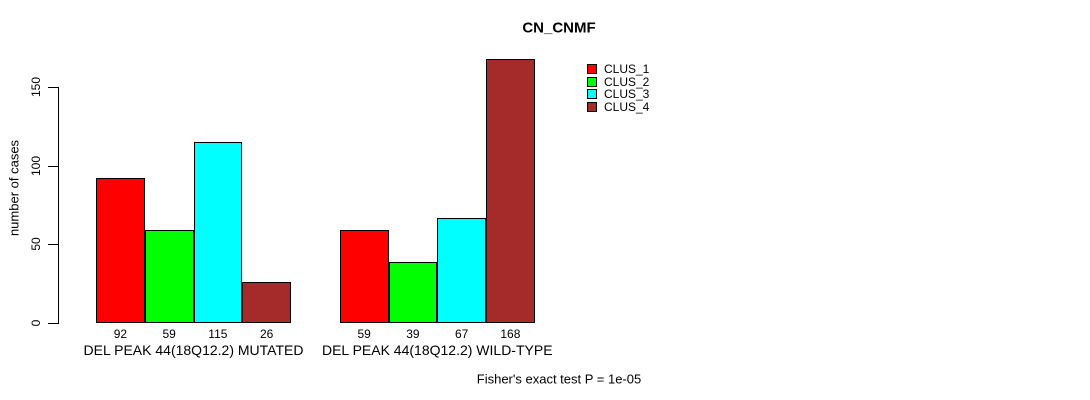 The height and width of the screenshot is (400, 1090). Describe the element at coordinates (36, 244) in the screenshot. I see `y-axis-tick-label: 50` at that location.